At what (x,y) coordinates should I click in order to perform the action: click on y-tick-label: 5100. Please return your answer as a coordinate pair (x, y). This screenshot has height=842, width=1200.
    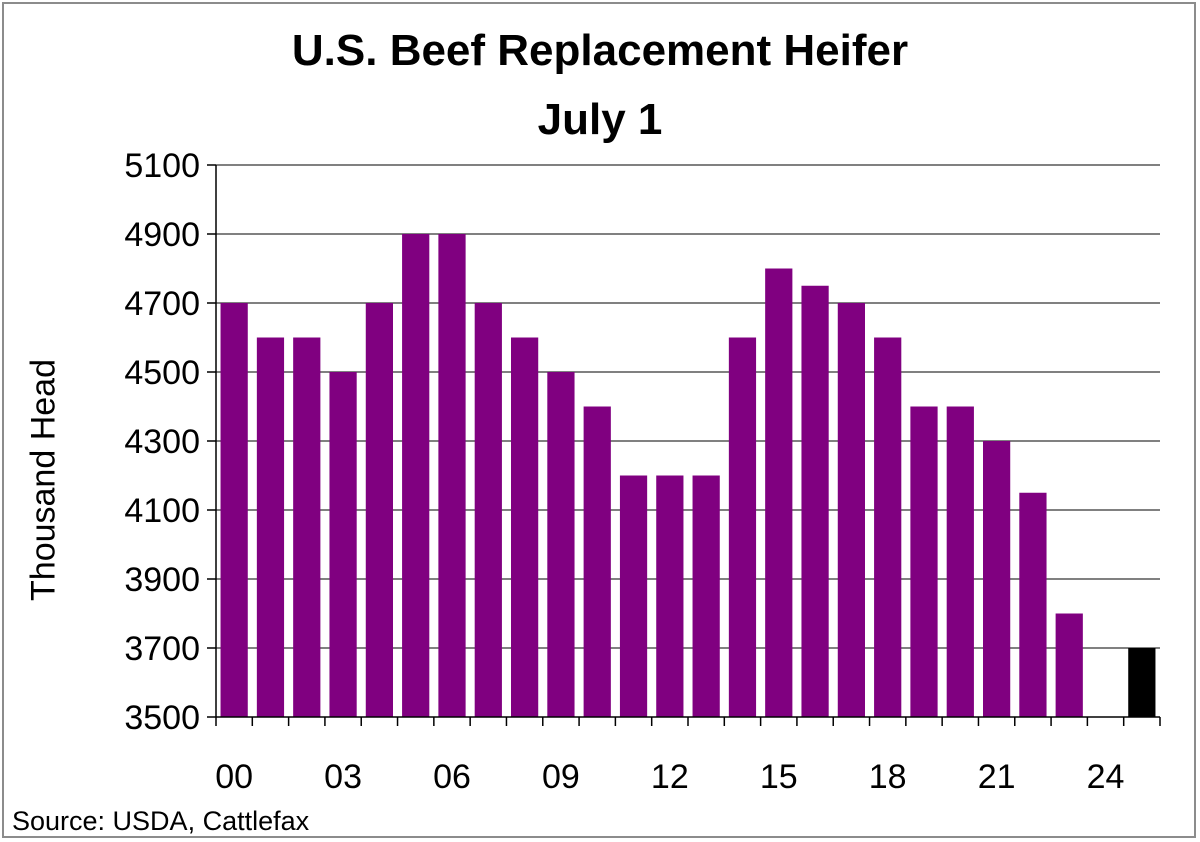
    Looking at the image, I should click on (162, 166).